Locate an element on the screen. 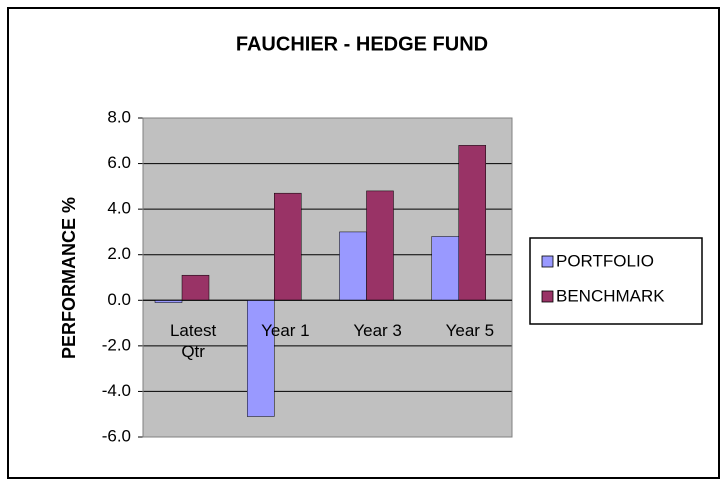 This screenshot has height=485, width=725. chart-title: FAUCHIER - HEDGE FUND is located at coordinates (362, 44).